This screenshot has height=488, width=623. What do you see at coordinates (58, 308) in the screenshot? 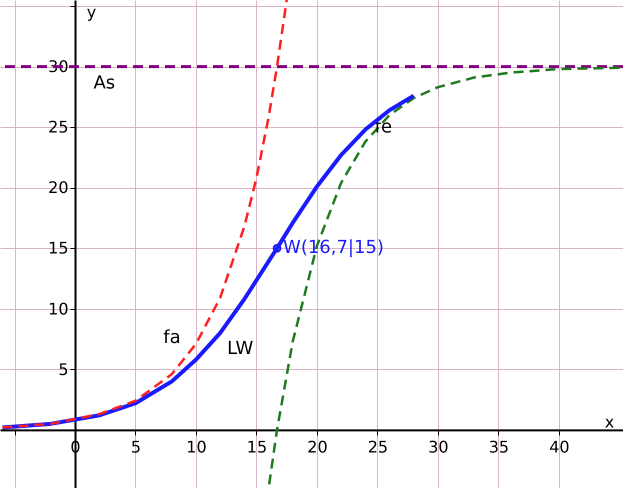
I see `y-tick-label: 10` at bounding box center [58, 308].